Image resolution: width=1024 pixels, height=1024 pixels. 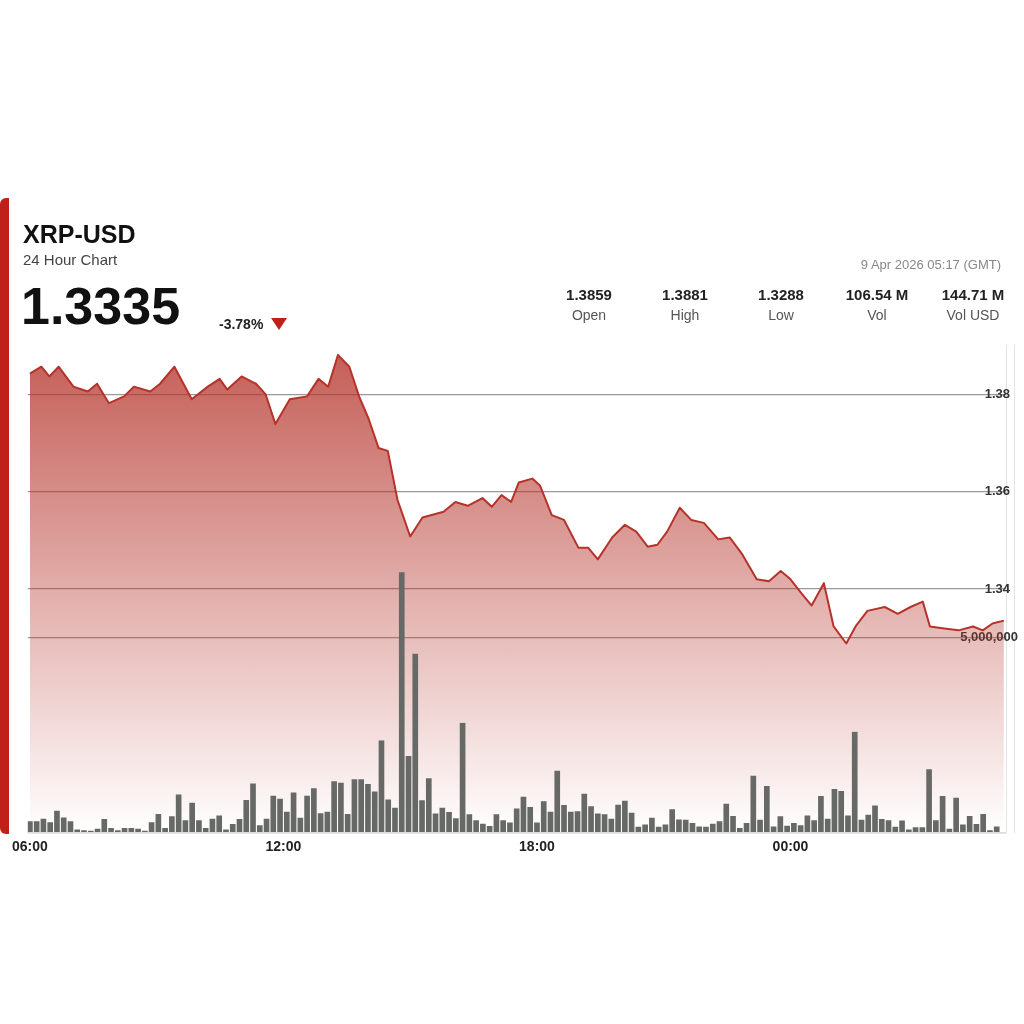 I want to click on y-tick-label: 1.34, so click(x=997, y=588).